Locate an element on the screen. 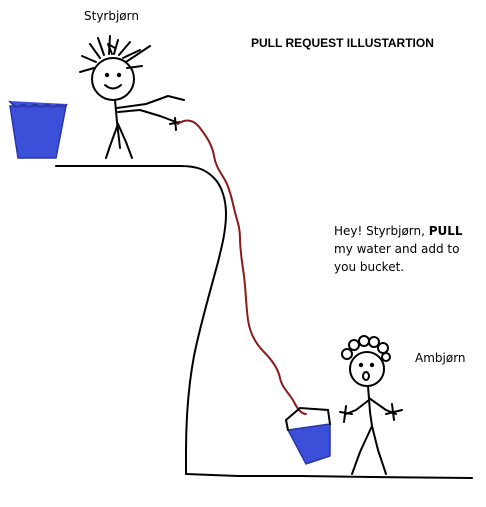 This screenshot has width=486, height=507. styrbjorn-head is located at coordinates (113, 79).